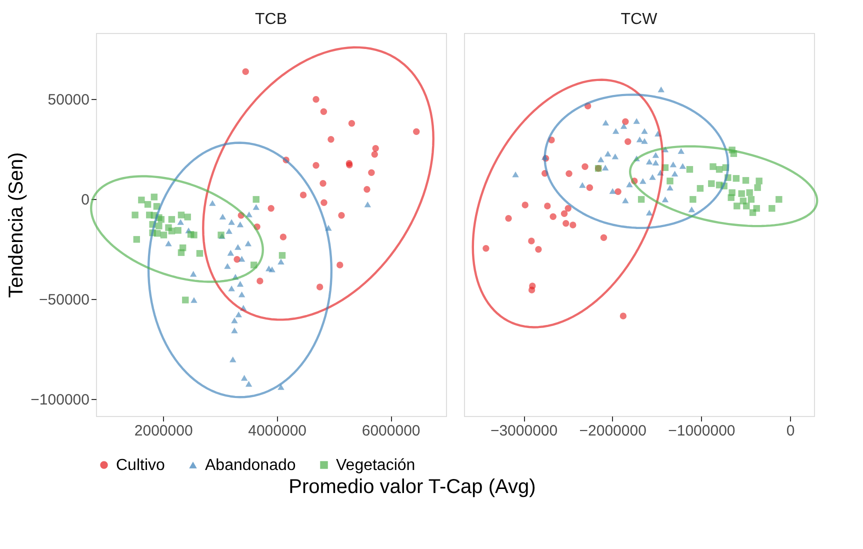  What do you see at coordinates (612, 431) in the screenshot?
I see `x-tick-label: −2000000` at bounding box center [612, 431].